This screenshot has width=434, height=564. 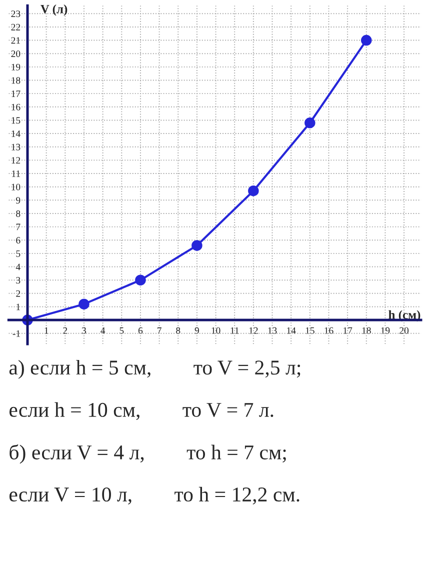 I want to click on y-tick-label: 4, so click(x=18, y=267).